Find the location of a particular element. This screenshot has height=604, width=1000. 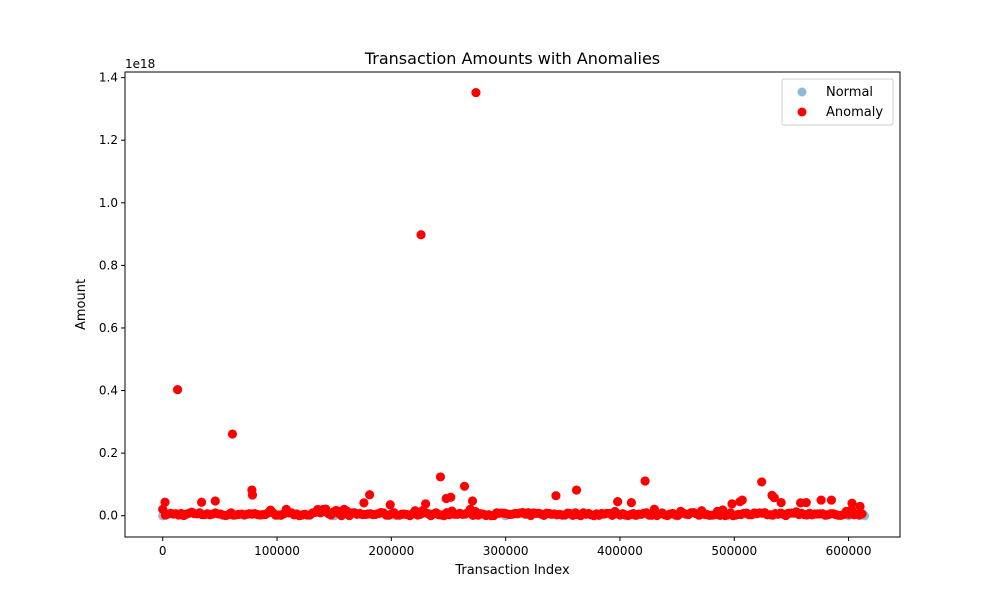

x-tick-label: 100000 is located at coordinates (277, 551).